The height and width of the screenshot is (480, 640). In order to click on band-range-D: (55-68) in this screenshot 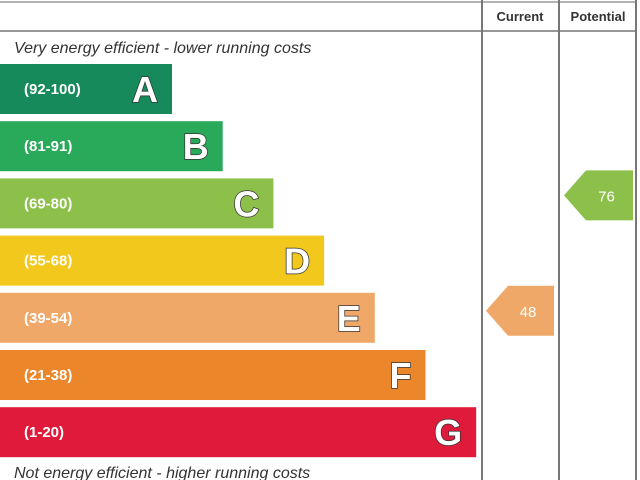, I will do `click(48, 261)`.